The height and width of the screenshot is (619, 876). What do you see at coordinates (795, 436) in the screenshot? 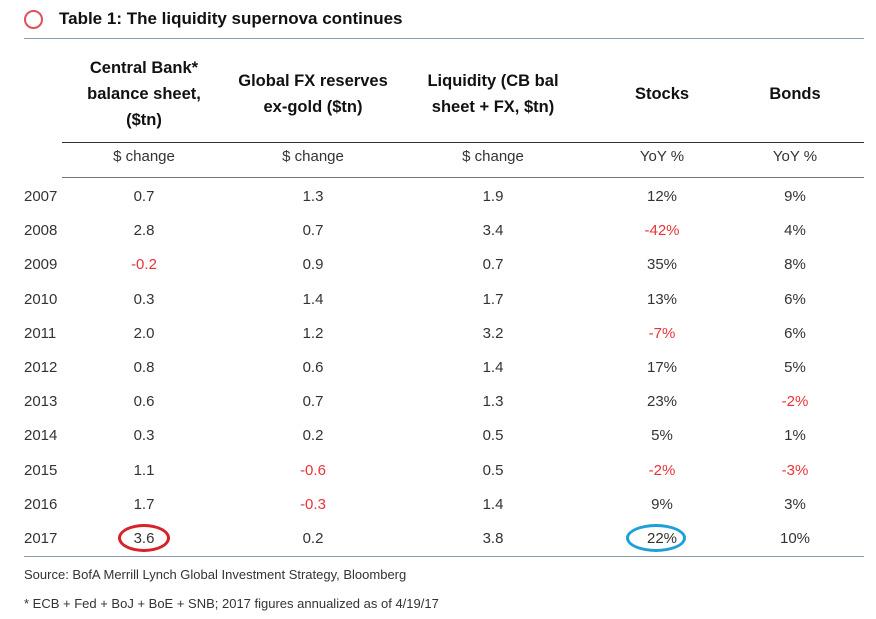
I see `table-cell: 1%` at bounding box center [795, 436].